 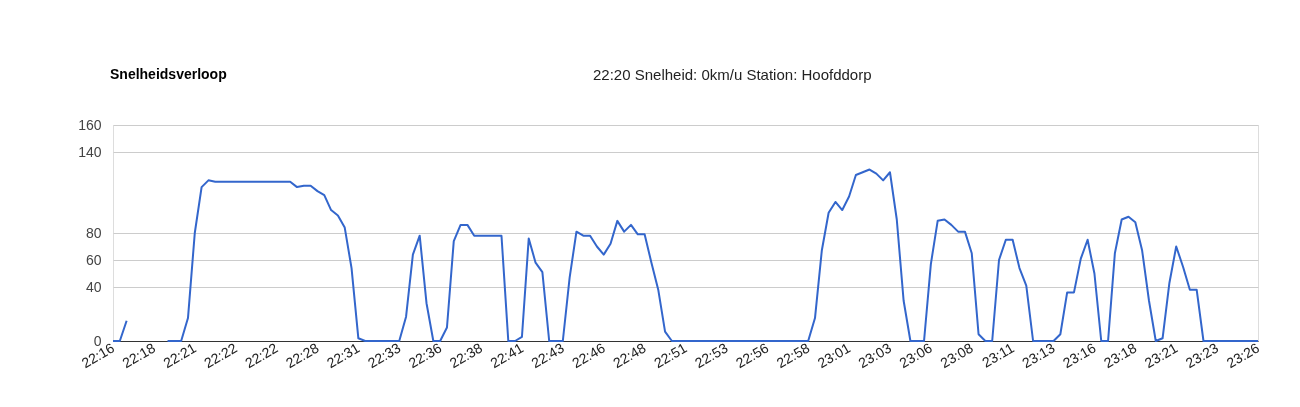 I want to click on text: 22:20 Snelheid: 0km/u Station: Hoofddorp, so click(x=732, y=74).